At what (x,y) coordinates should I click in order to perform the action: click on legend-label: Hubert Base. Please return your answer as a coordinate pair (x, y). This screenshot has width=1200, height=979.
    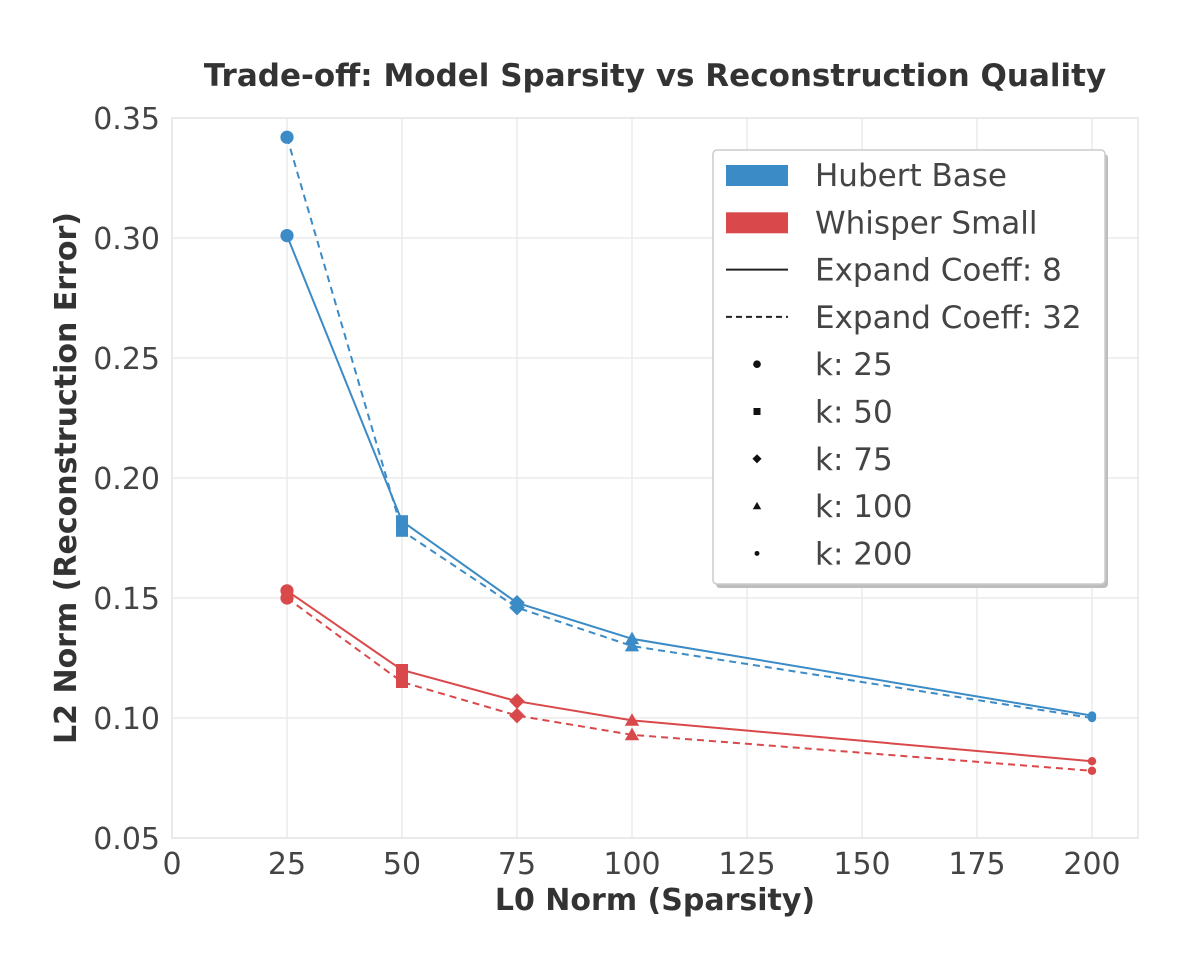
    Looking at the image, I should click on (911, 176).